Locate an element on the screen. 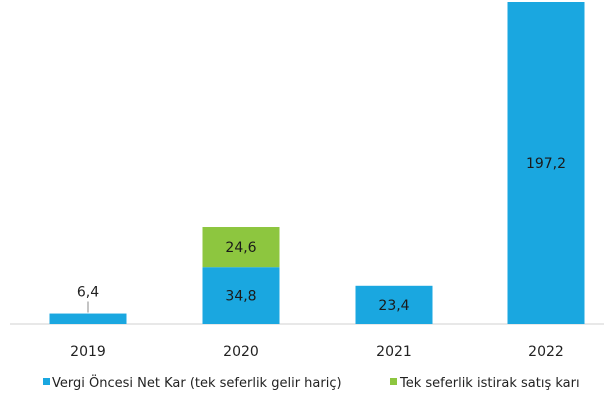 The height and width of the screenshot is (398, 614). bar-net-kar-2020 is located at coordinates (241, 295).